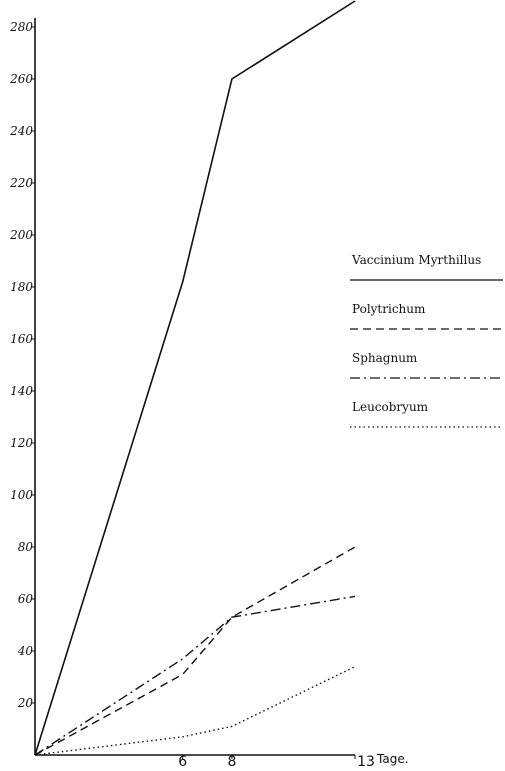 The width and height of the screenshot is (505, 771). What do you see at coordinates (21, 131) in the screenshot?
I see `y-tick-label: 240` at bounding box center [21, 131].